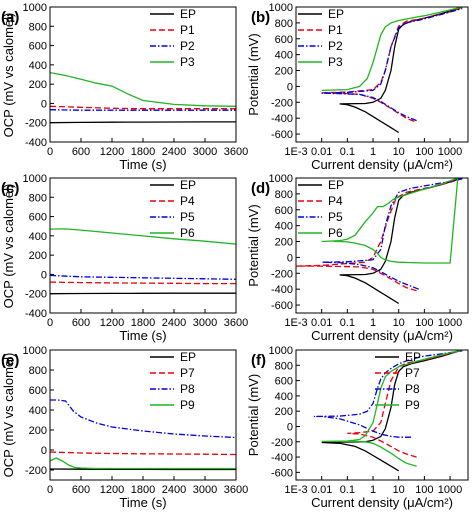  What do you see at coordinates (142, 502) in the screenshot?
I see `x-axis-label: Time (s)` at bounding box center [142, 502].